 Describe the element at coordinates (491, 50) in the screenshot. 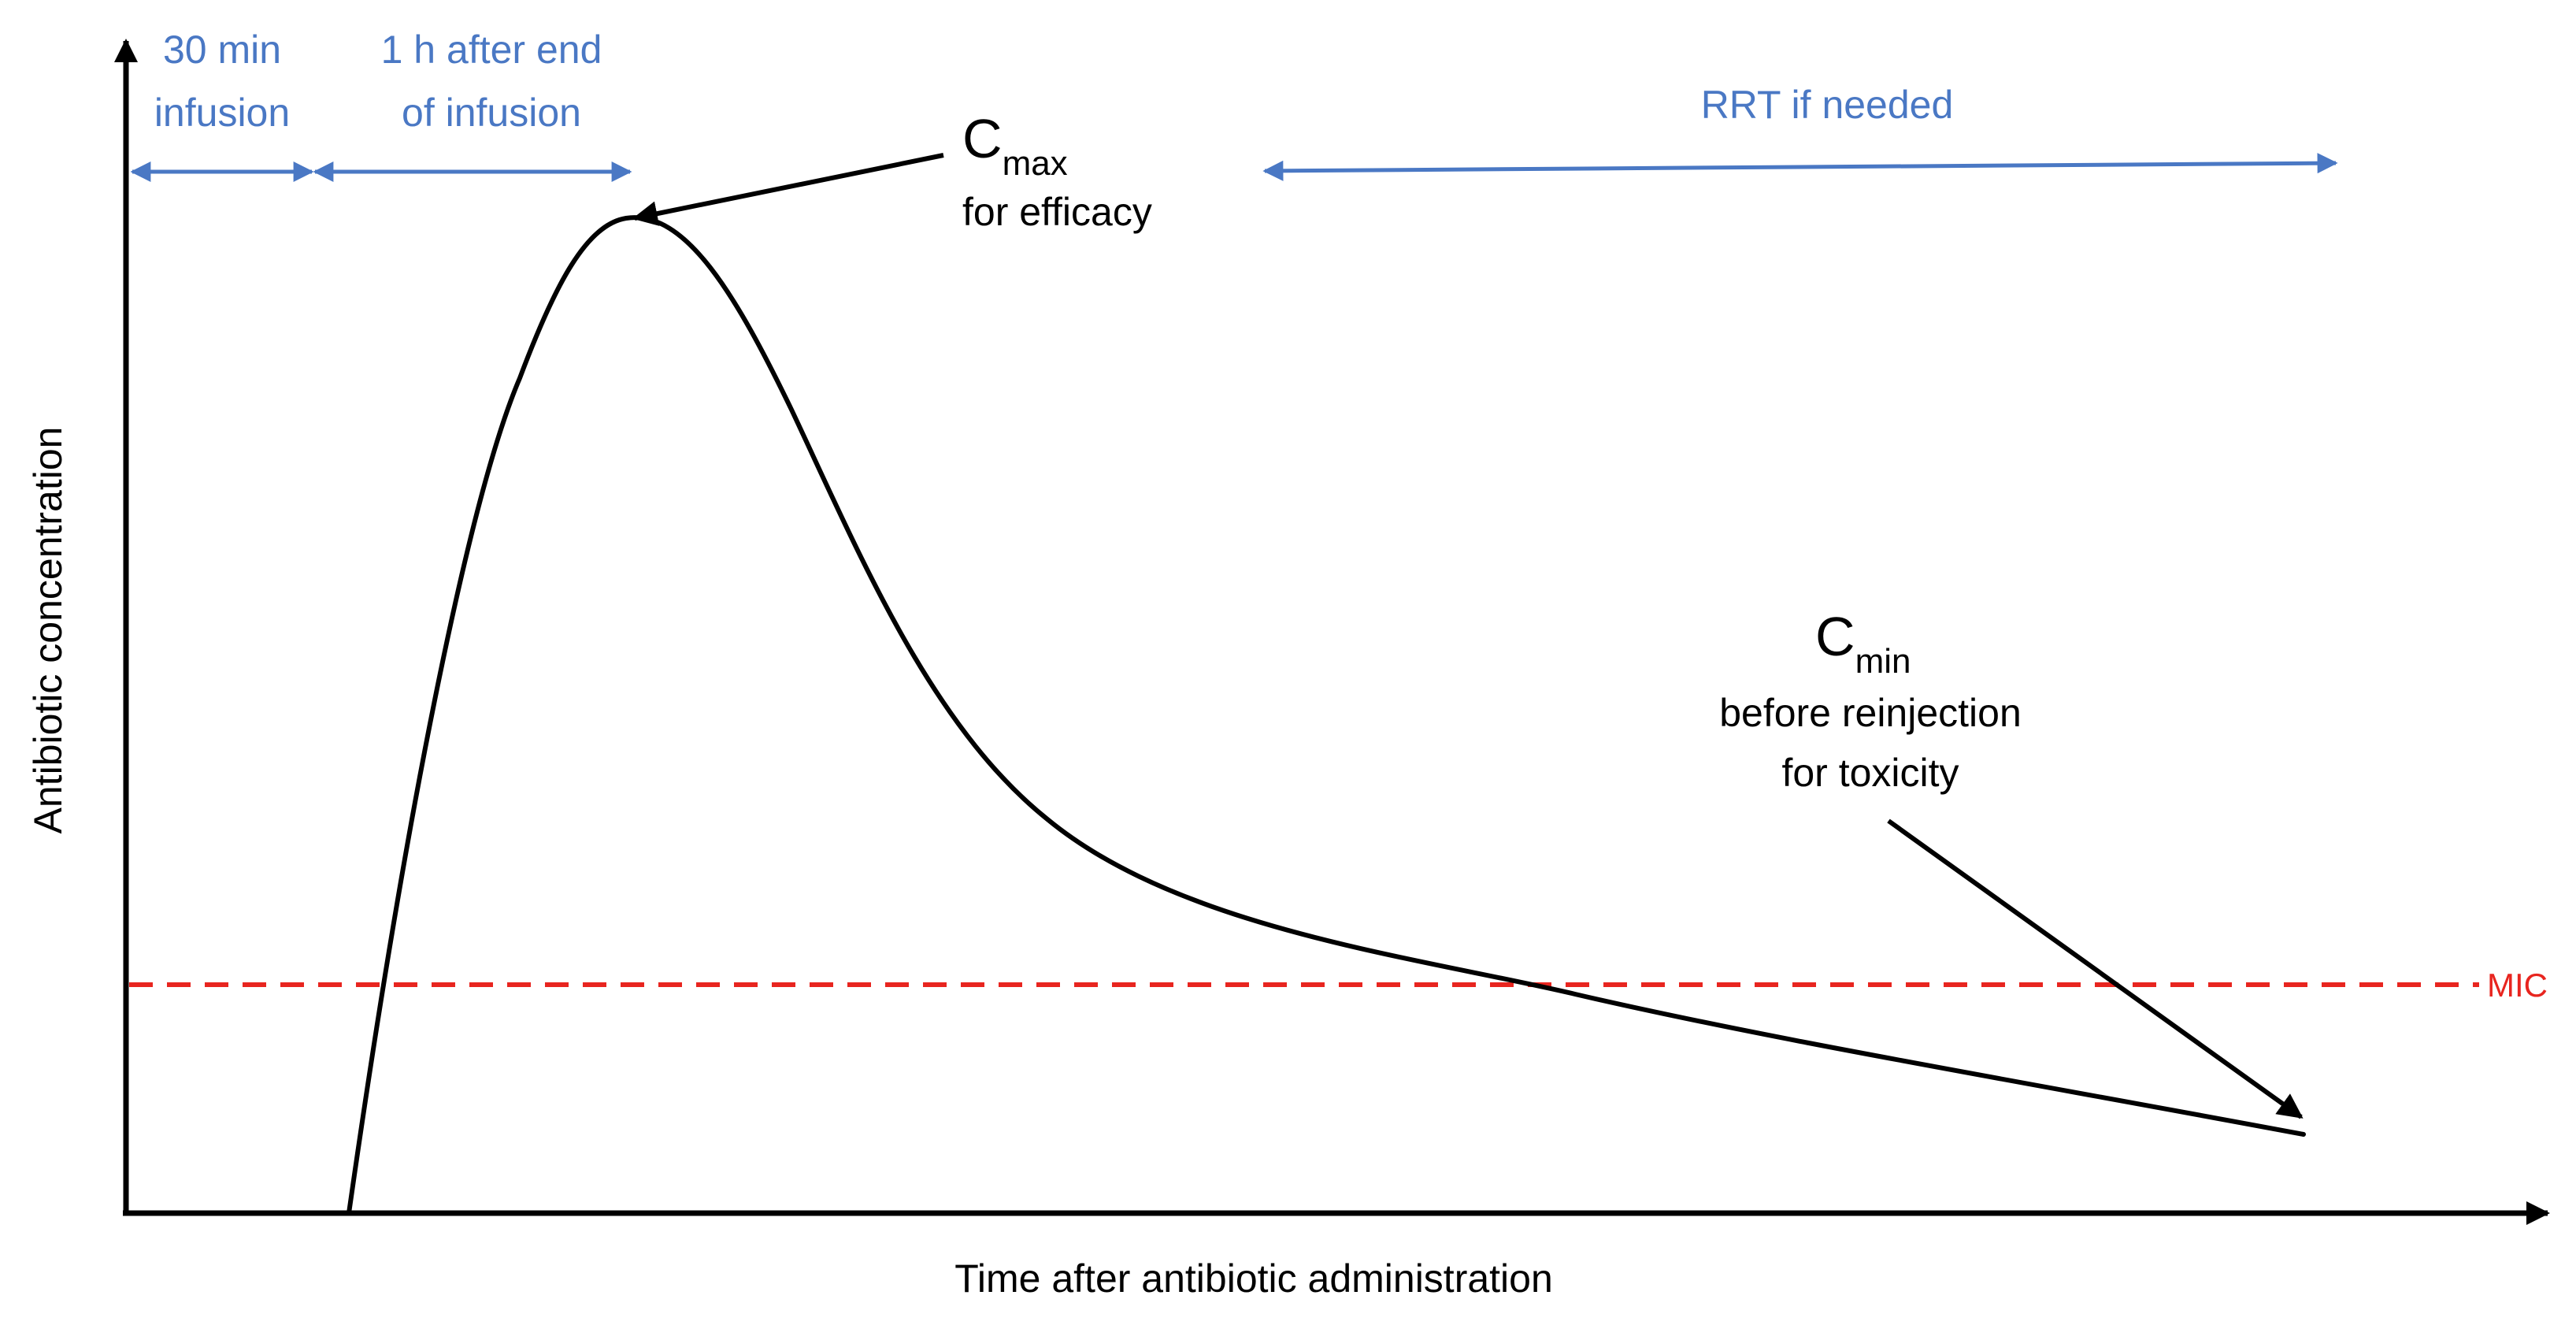

I see `phase-post-infusion-line1: 1 h after end` at that location.